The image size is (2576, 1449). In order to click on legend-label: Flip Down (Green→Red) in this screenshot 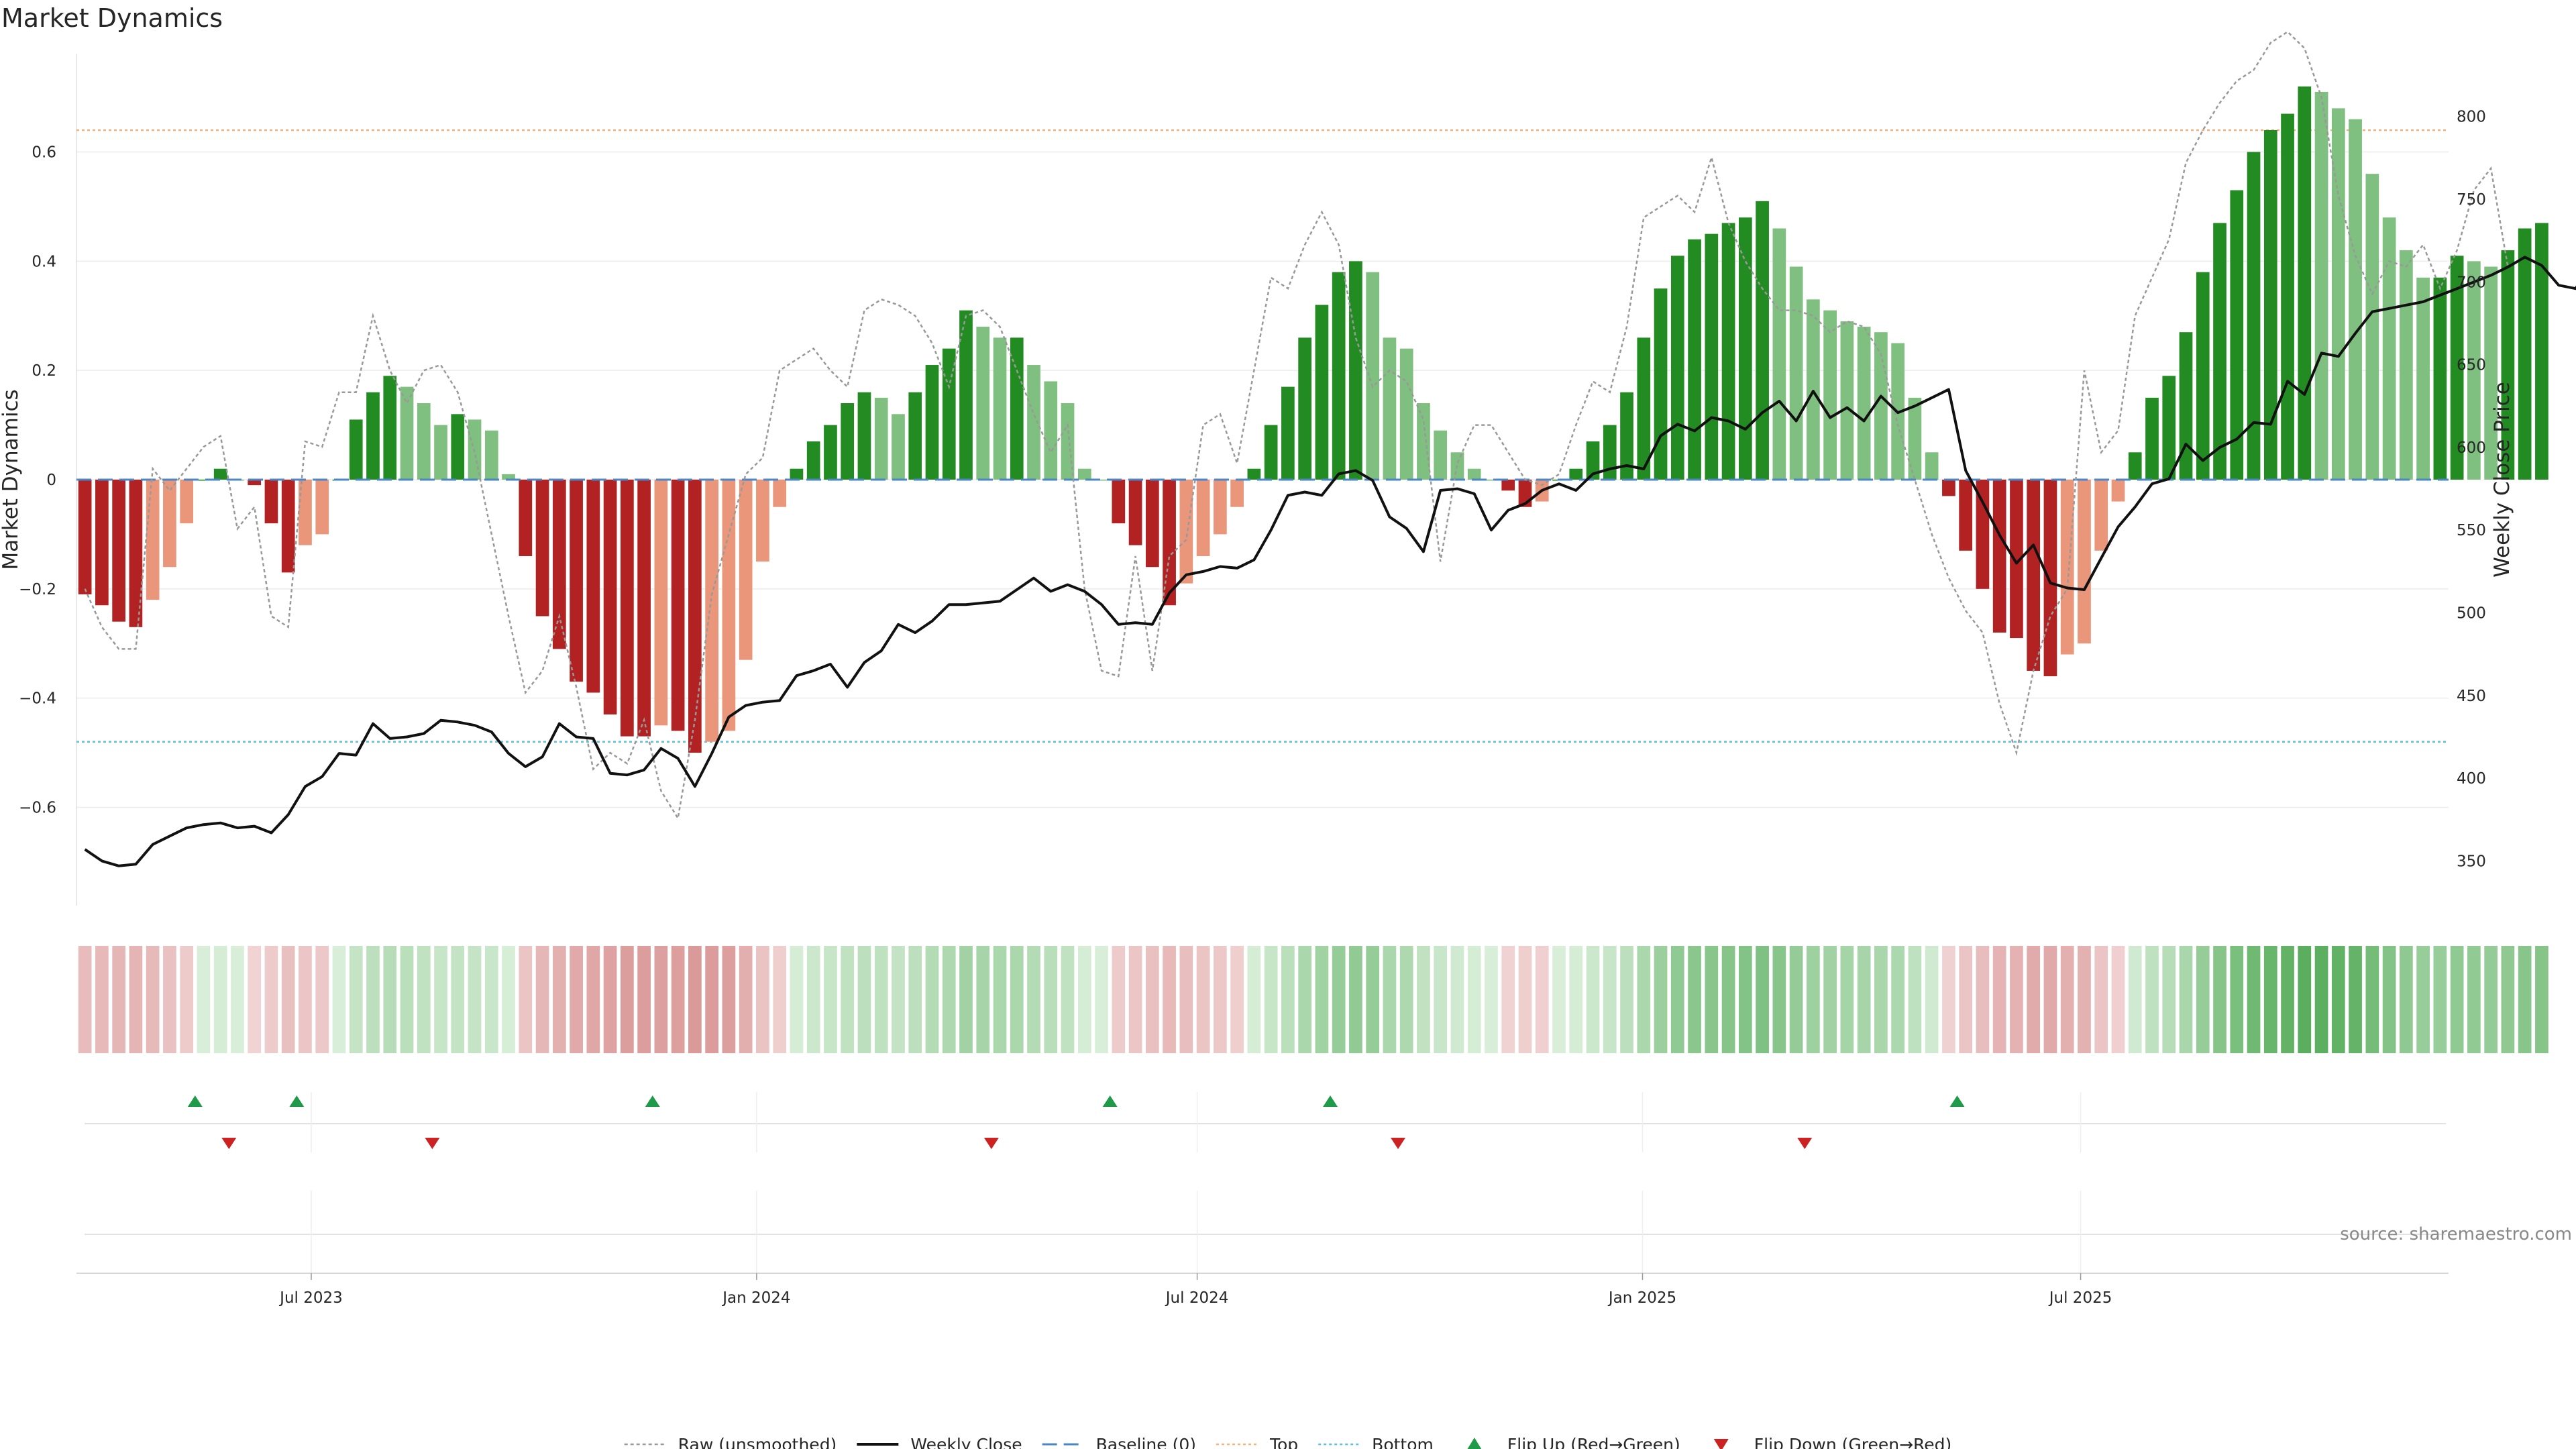, I will do `click(1853, 1442)`.